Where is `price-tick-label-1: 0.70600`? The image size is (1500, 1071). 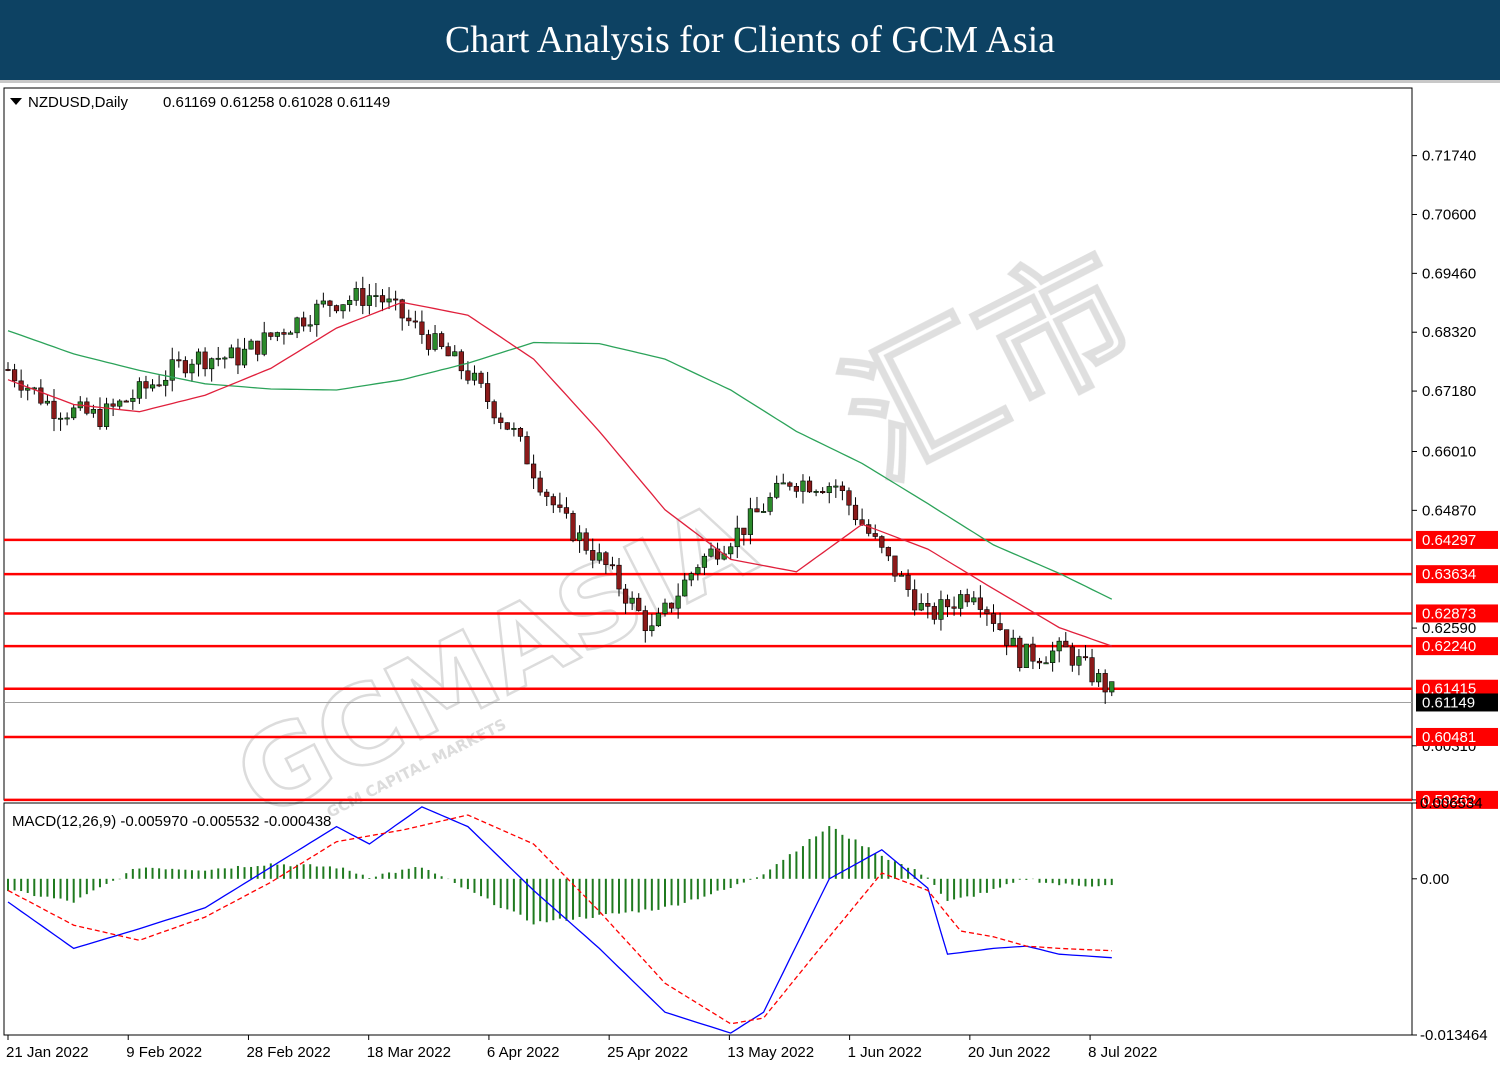
price-tick-label-1: 0.70600 is located at coordinates (1449, 214).